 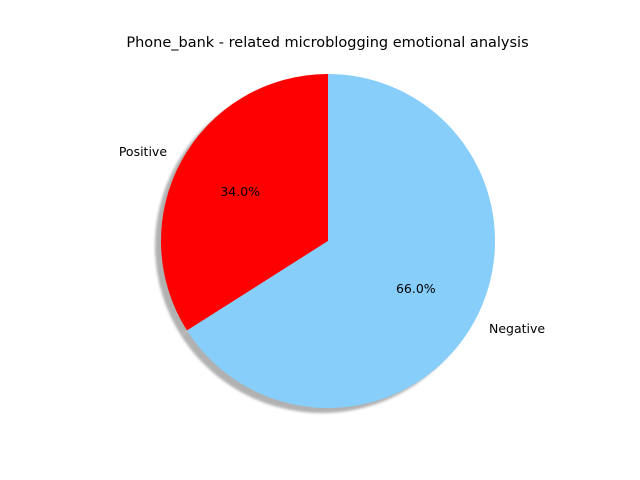 What do you see at coordinates (143, 151) in the screenshot?
I see `pie-category-label-positive: Positive` at bounding box center [143, 151].